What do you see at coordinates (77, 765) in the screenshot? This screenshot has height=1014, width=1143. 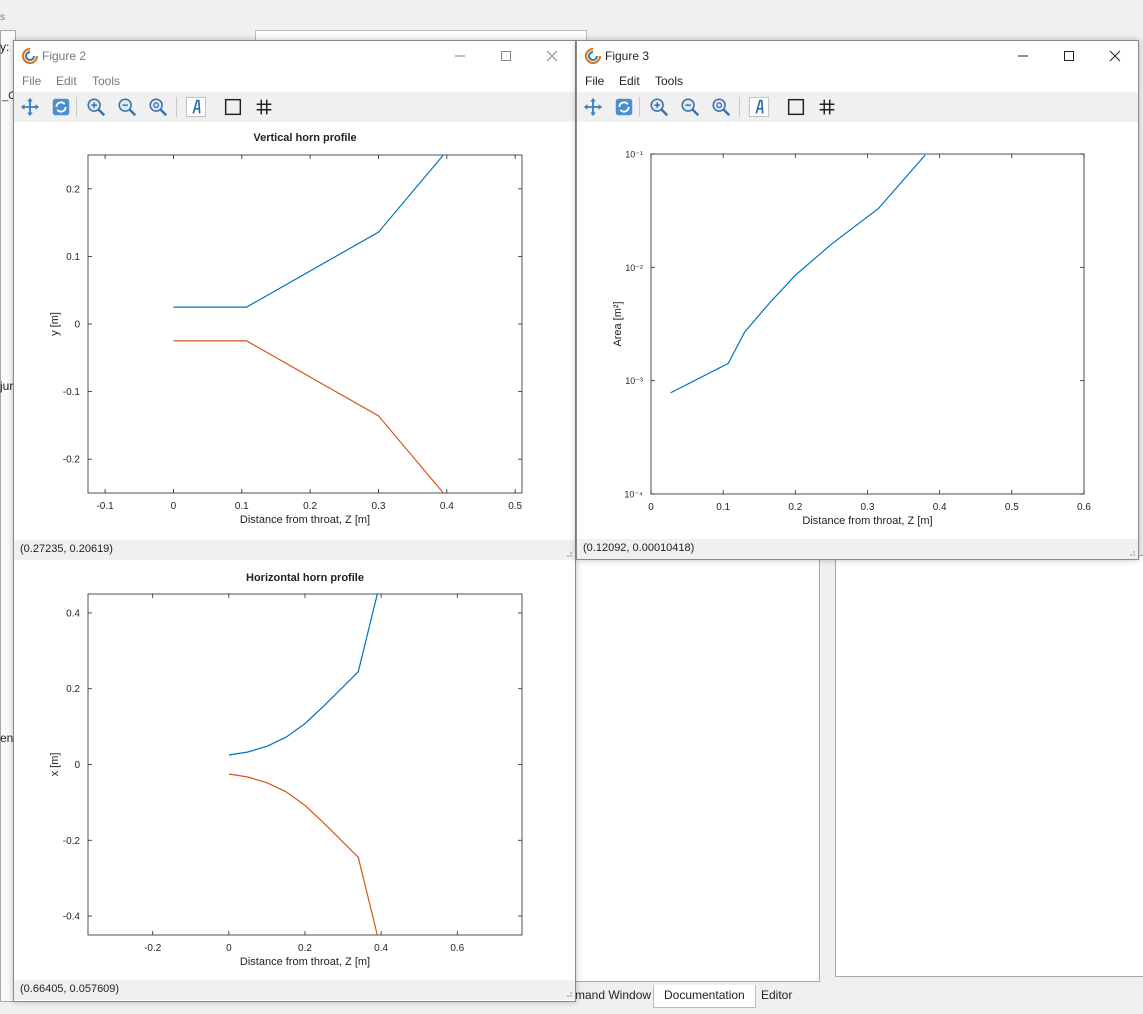 I see `y-tick-label: 0` at bounding box center [77, 765].